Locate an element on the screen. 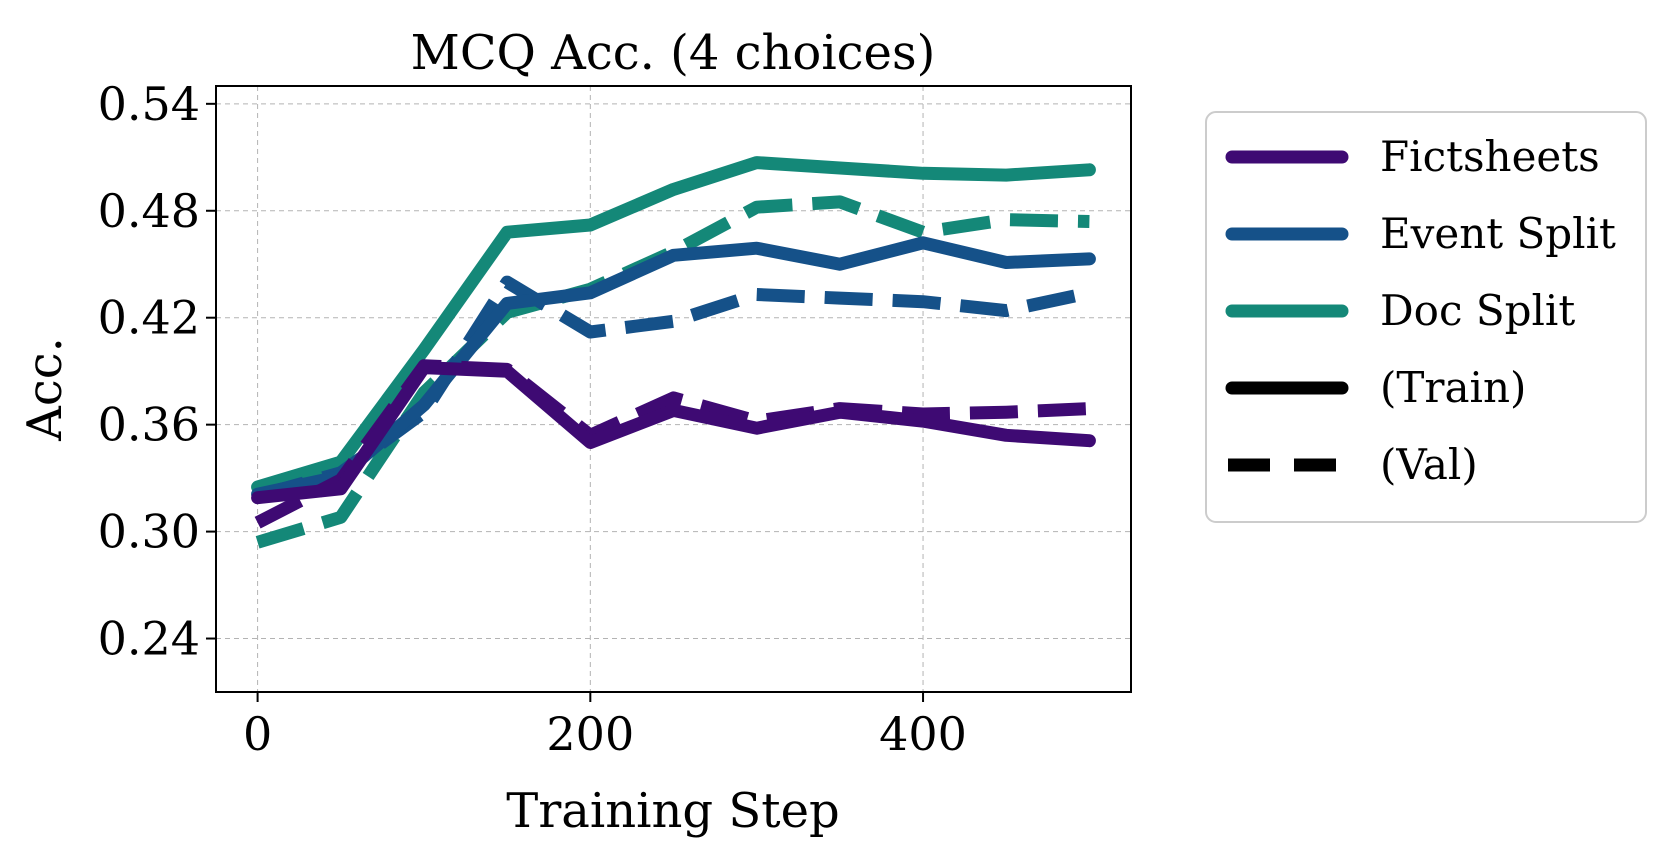 The image size is (1662, 855). x-tick-label: 200 is located at coordinates (590, 734).